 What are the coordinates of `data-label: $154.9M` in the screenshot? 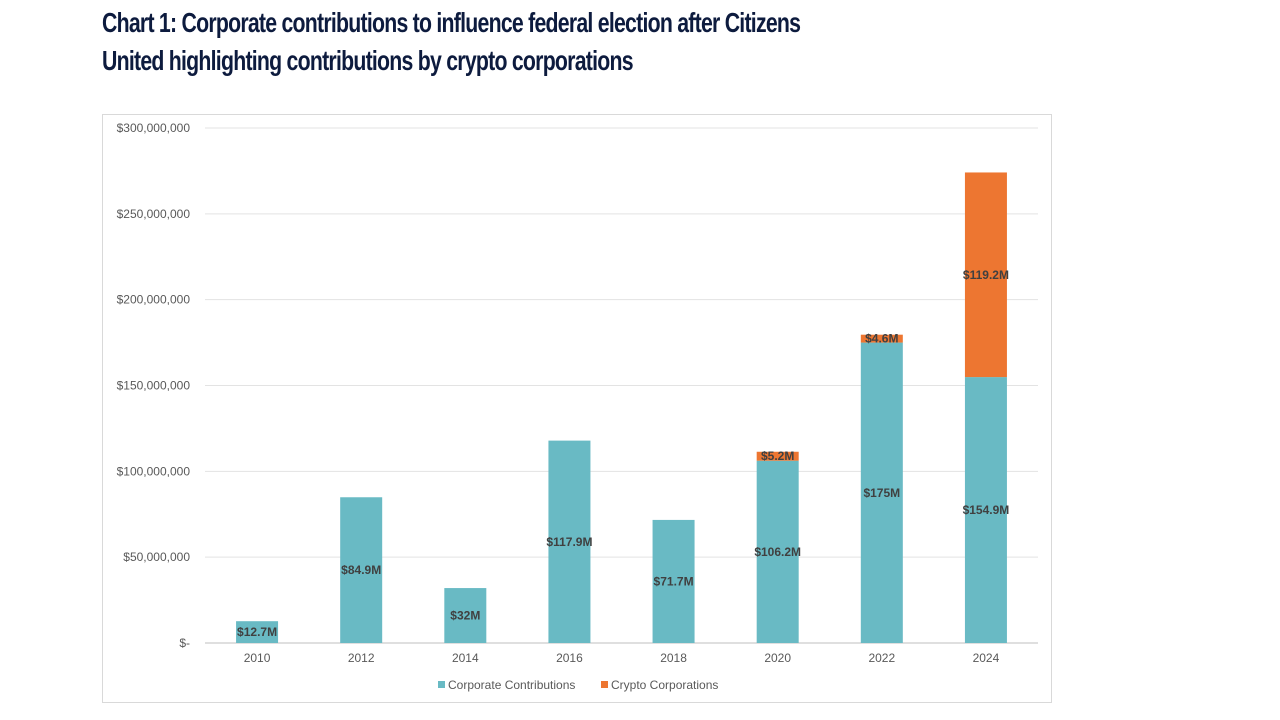 It's located at (986, 510).